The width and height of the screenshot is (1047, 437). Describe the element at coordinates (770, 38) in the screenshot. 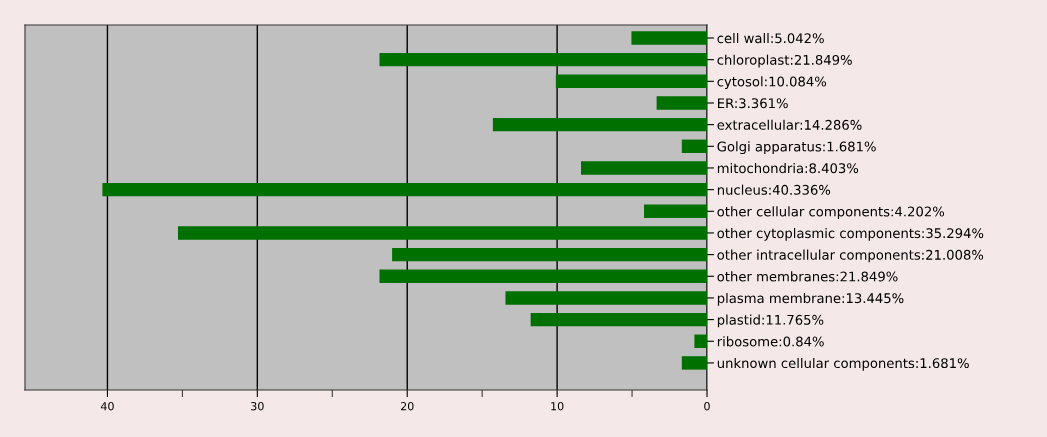

I see `y-tick-label: cell wall:5.042%` at that location.